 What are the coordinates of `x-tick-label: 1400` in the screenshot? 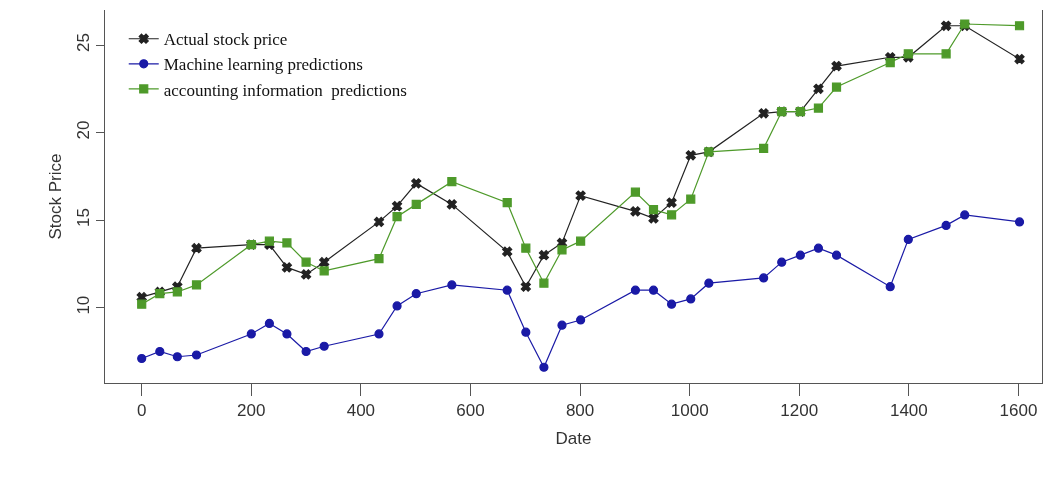 It's located at (908, 411).